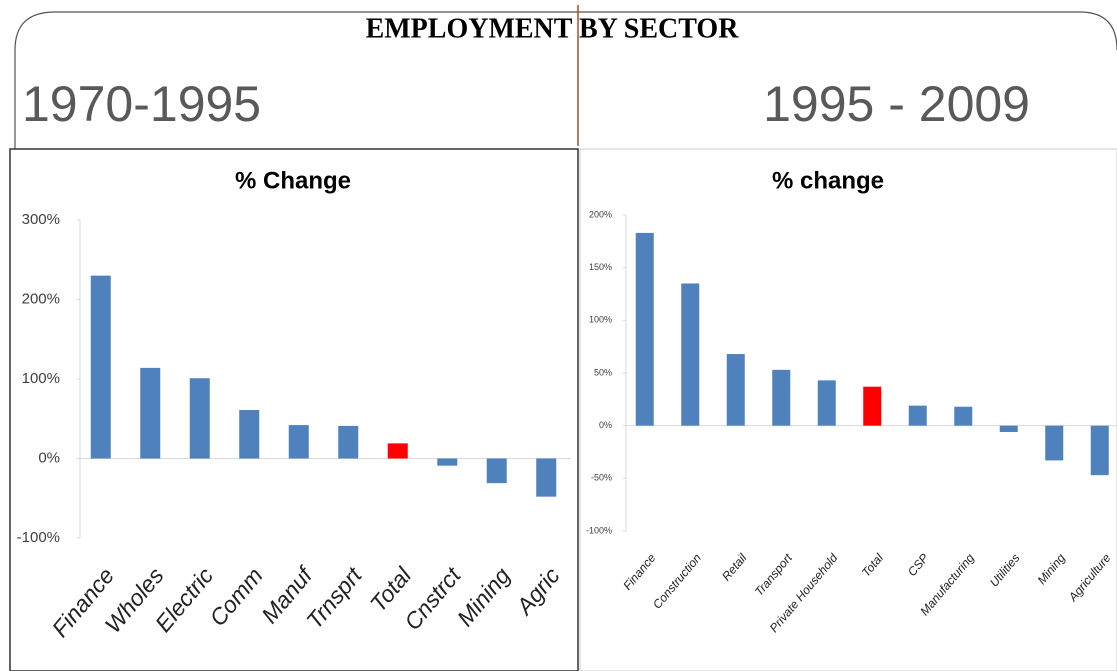 The image size is (1117, 671). What do you see at coordinates (601, 478) in the screenshot?
I see `y-tick-label: -50%` at bounding box center [601, 478].